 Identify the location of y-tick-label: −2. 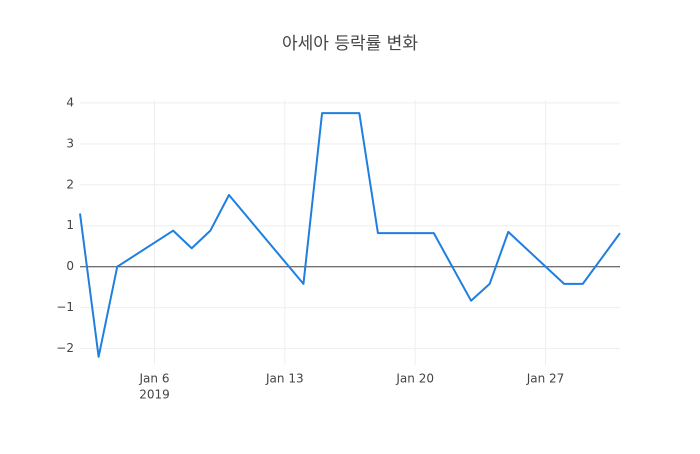
(65, 348).